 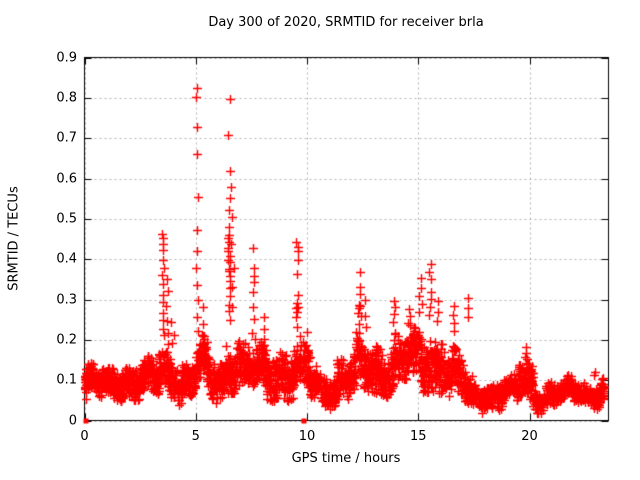 What do you see at coordinates (346, 458) in the screenshot?
I see `x-axis-label: GPS time / hours` at bounding box center [346, 458].